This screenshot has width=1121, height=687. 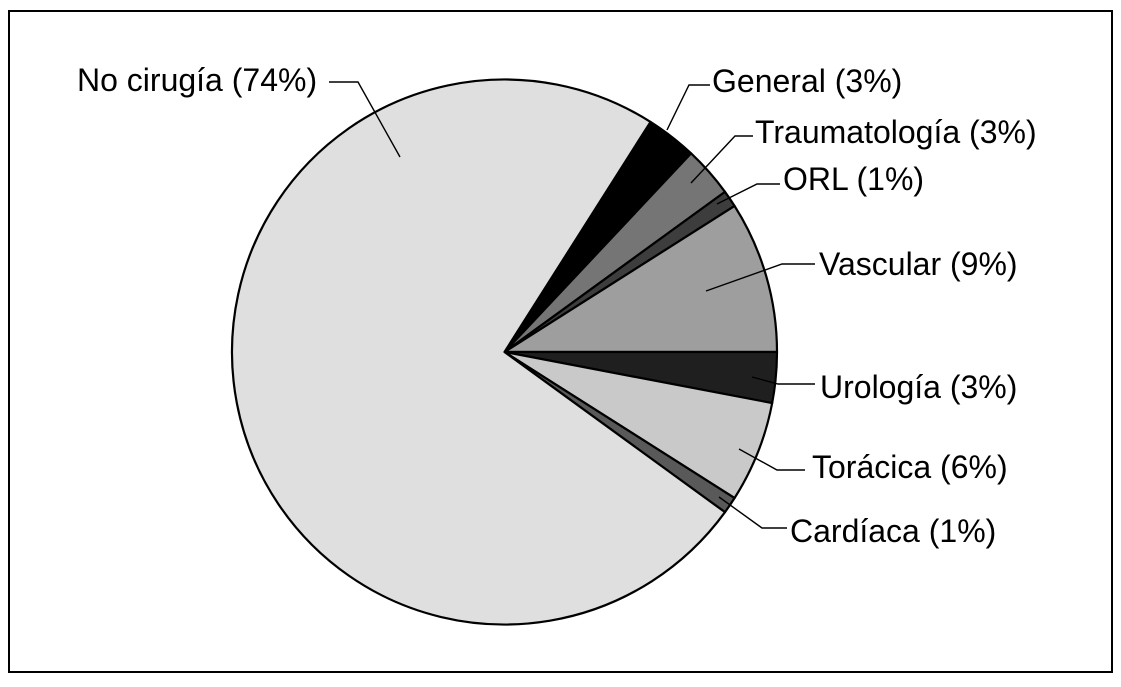 I want to click on leader-line-vascular, so click(x=760, y=277).